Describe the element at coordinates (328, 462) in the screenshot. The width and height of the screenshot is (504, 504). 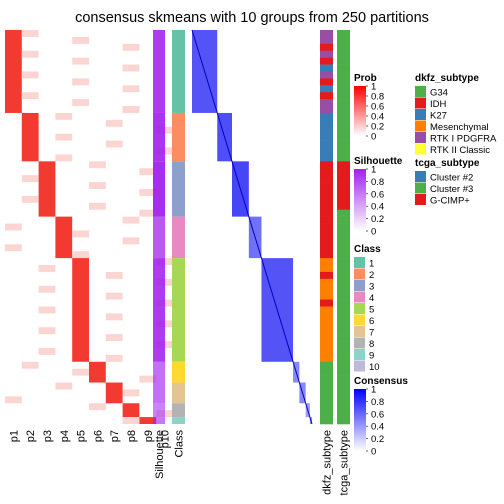
I see `dkfz-track-label: dkfz_subtype` at that location.